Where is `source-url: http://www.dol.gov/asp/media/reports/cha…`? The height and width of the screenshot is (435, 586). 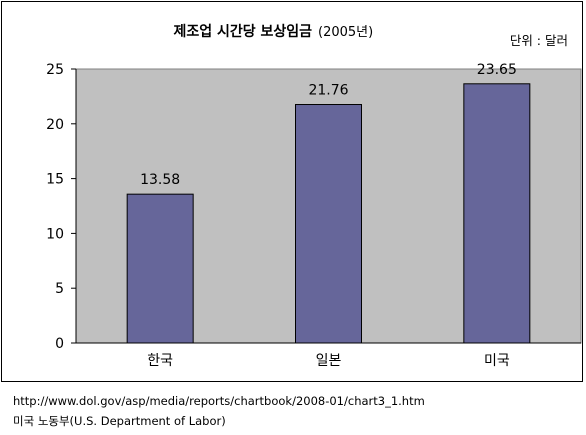
source-url: http://www.dol.gov/asp/media/reports/cha… is located at coordinates (219, 401).